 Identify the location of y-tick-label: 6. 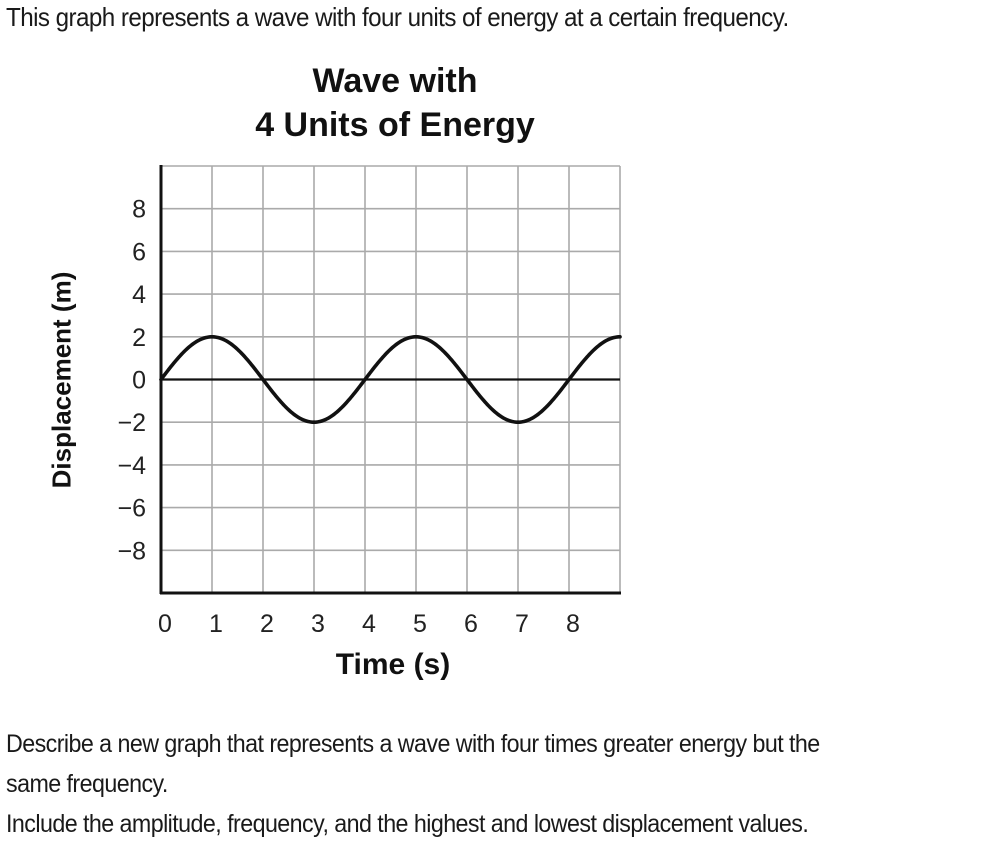
(139, 252).